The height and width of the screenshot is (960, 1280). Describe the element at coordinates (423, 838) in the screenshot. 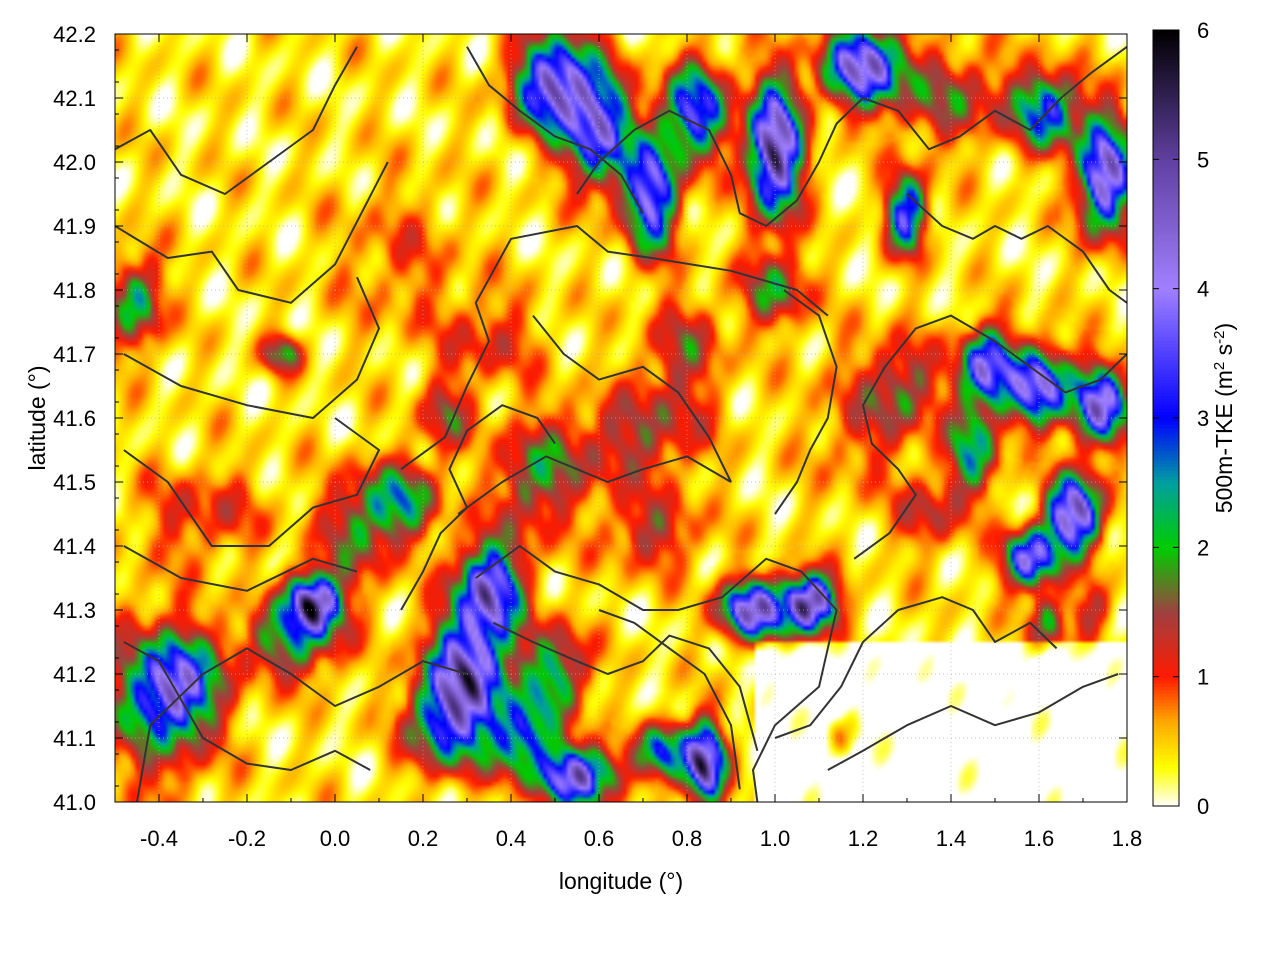

I see `x-tick-label: 0.2` at that location.